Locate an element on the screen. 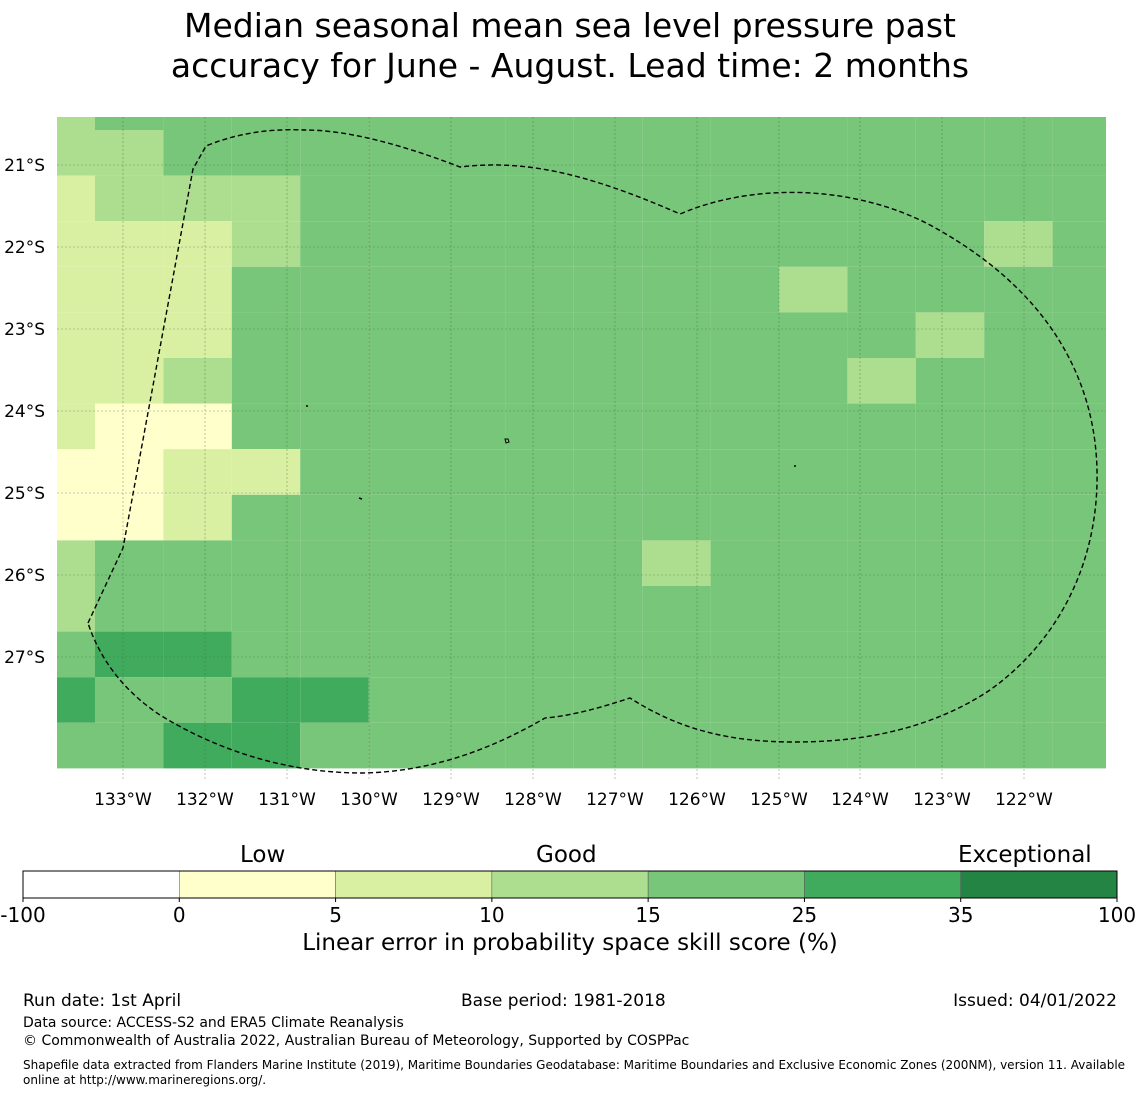 This screenshot has height=1095, width=1140. lat-tick-label: 21°S is located at coordinates (24, 166).